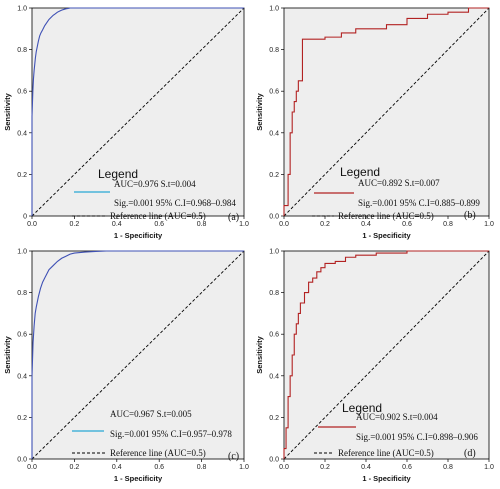  I want to click on y-tick-label: 0, so click(25, 217).